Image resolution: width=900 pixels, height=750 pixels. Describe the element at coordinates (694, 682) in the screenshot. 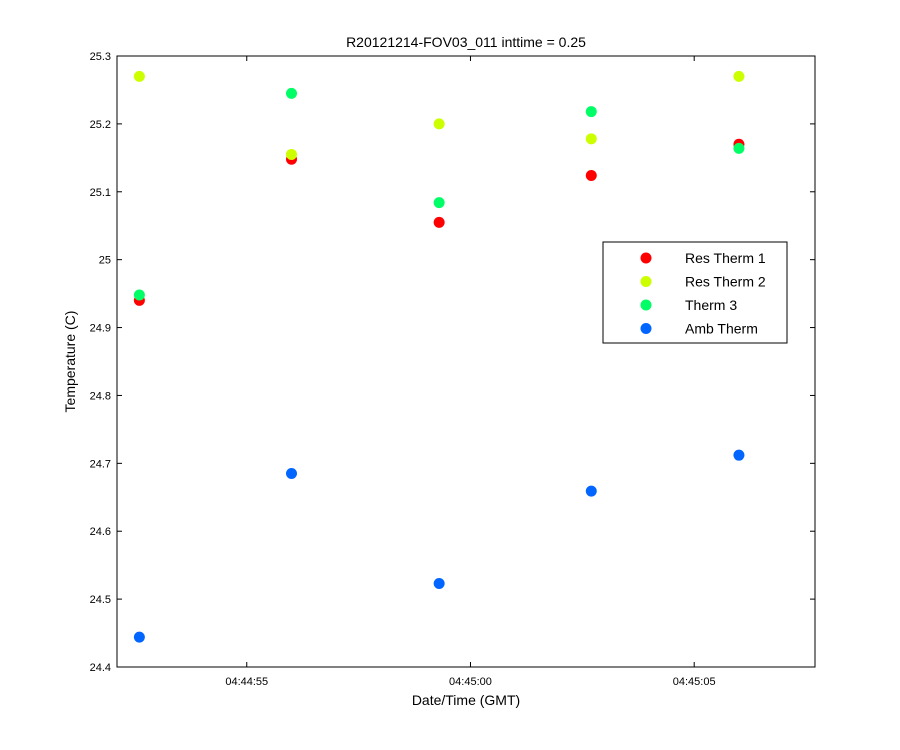

I see `x-tick-label: 04:45:05` at that location.